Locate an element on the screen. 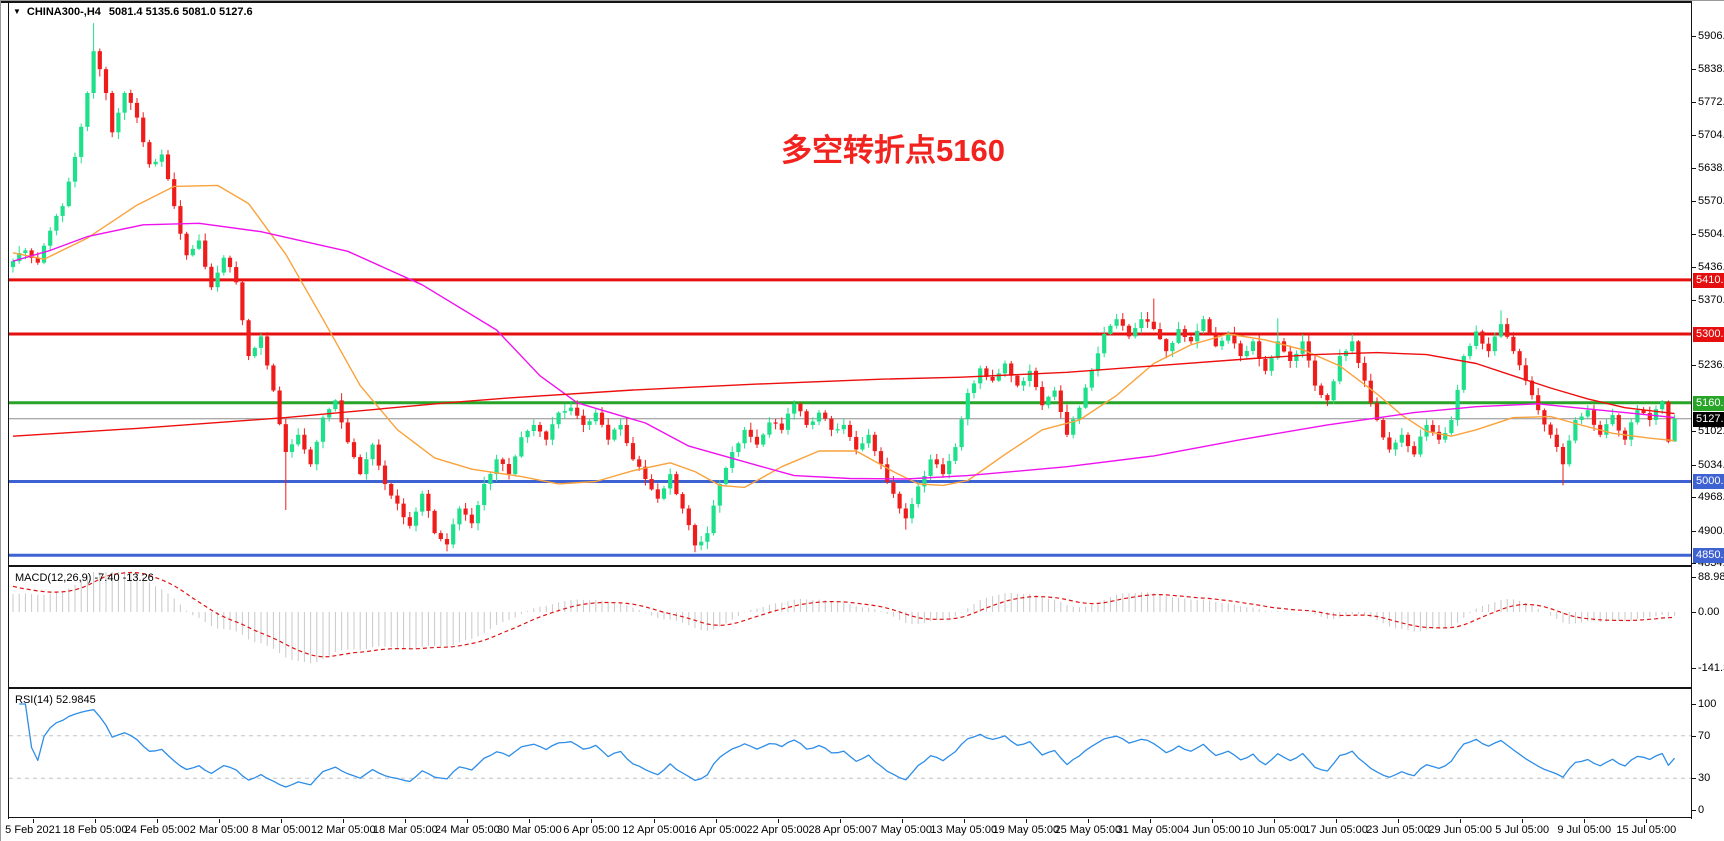  price-axis-tick: 4900.0 is located at coordinates (1711, 531).